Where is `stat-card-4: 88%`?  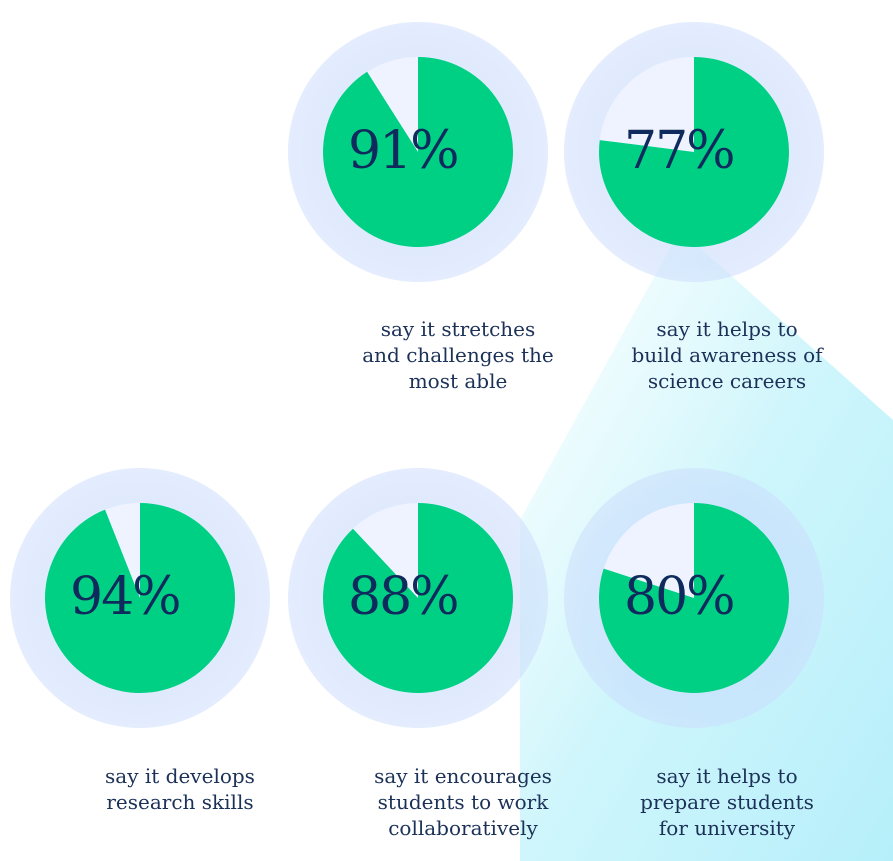 stat-card-4: 88% is located at coordinates (418, 598).